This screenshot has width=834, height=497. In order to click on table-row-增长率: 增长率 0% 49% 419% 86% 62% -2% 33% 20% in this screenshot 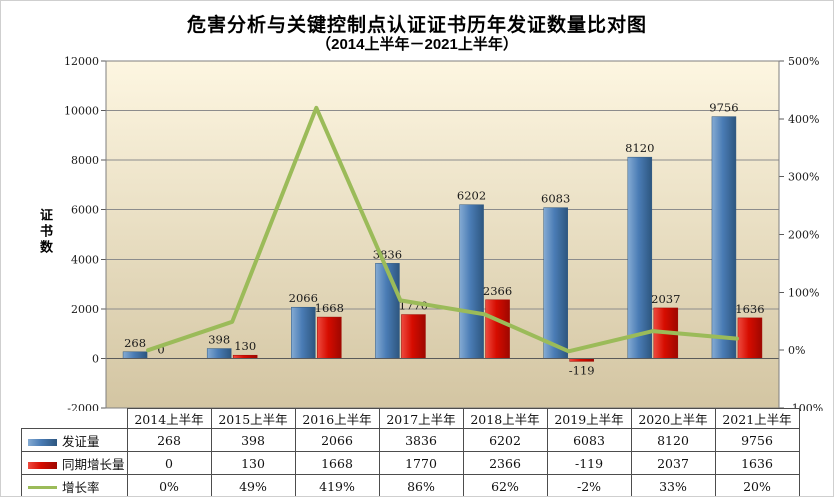, I will do `click(410, 485)`.